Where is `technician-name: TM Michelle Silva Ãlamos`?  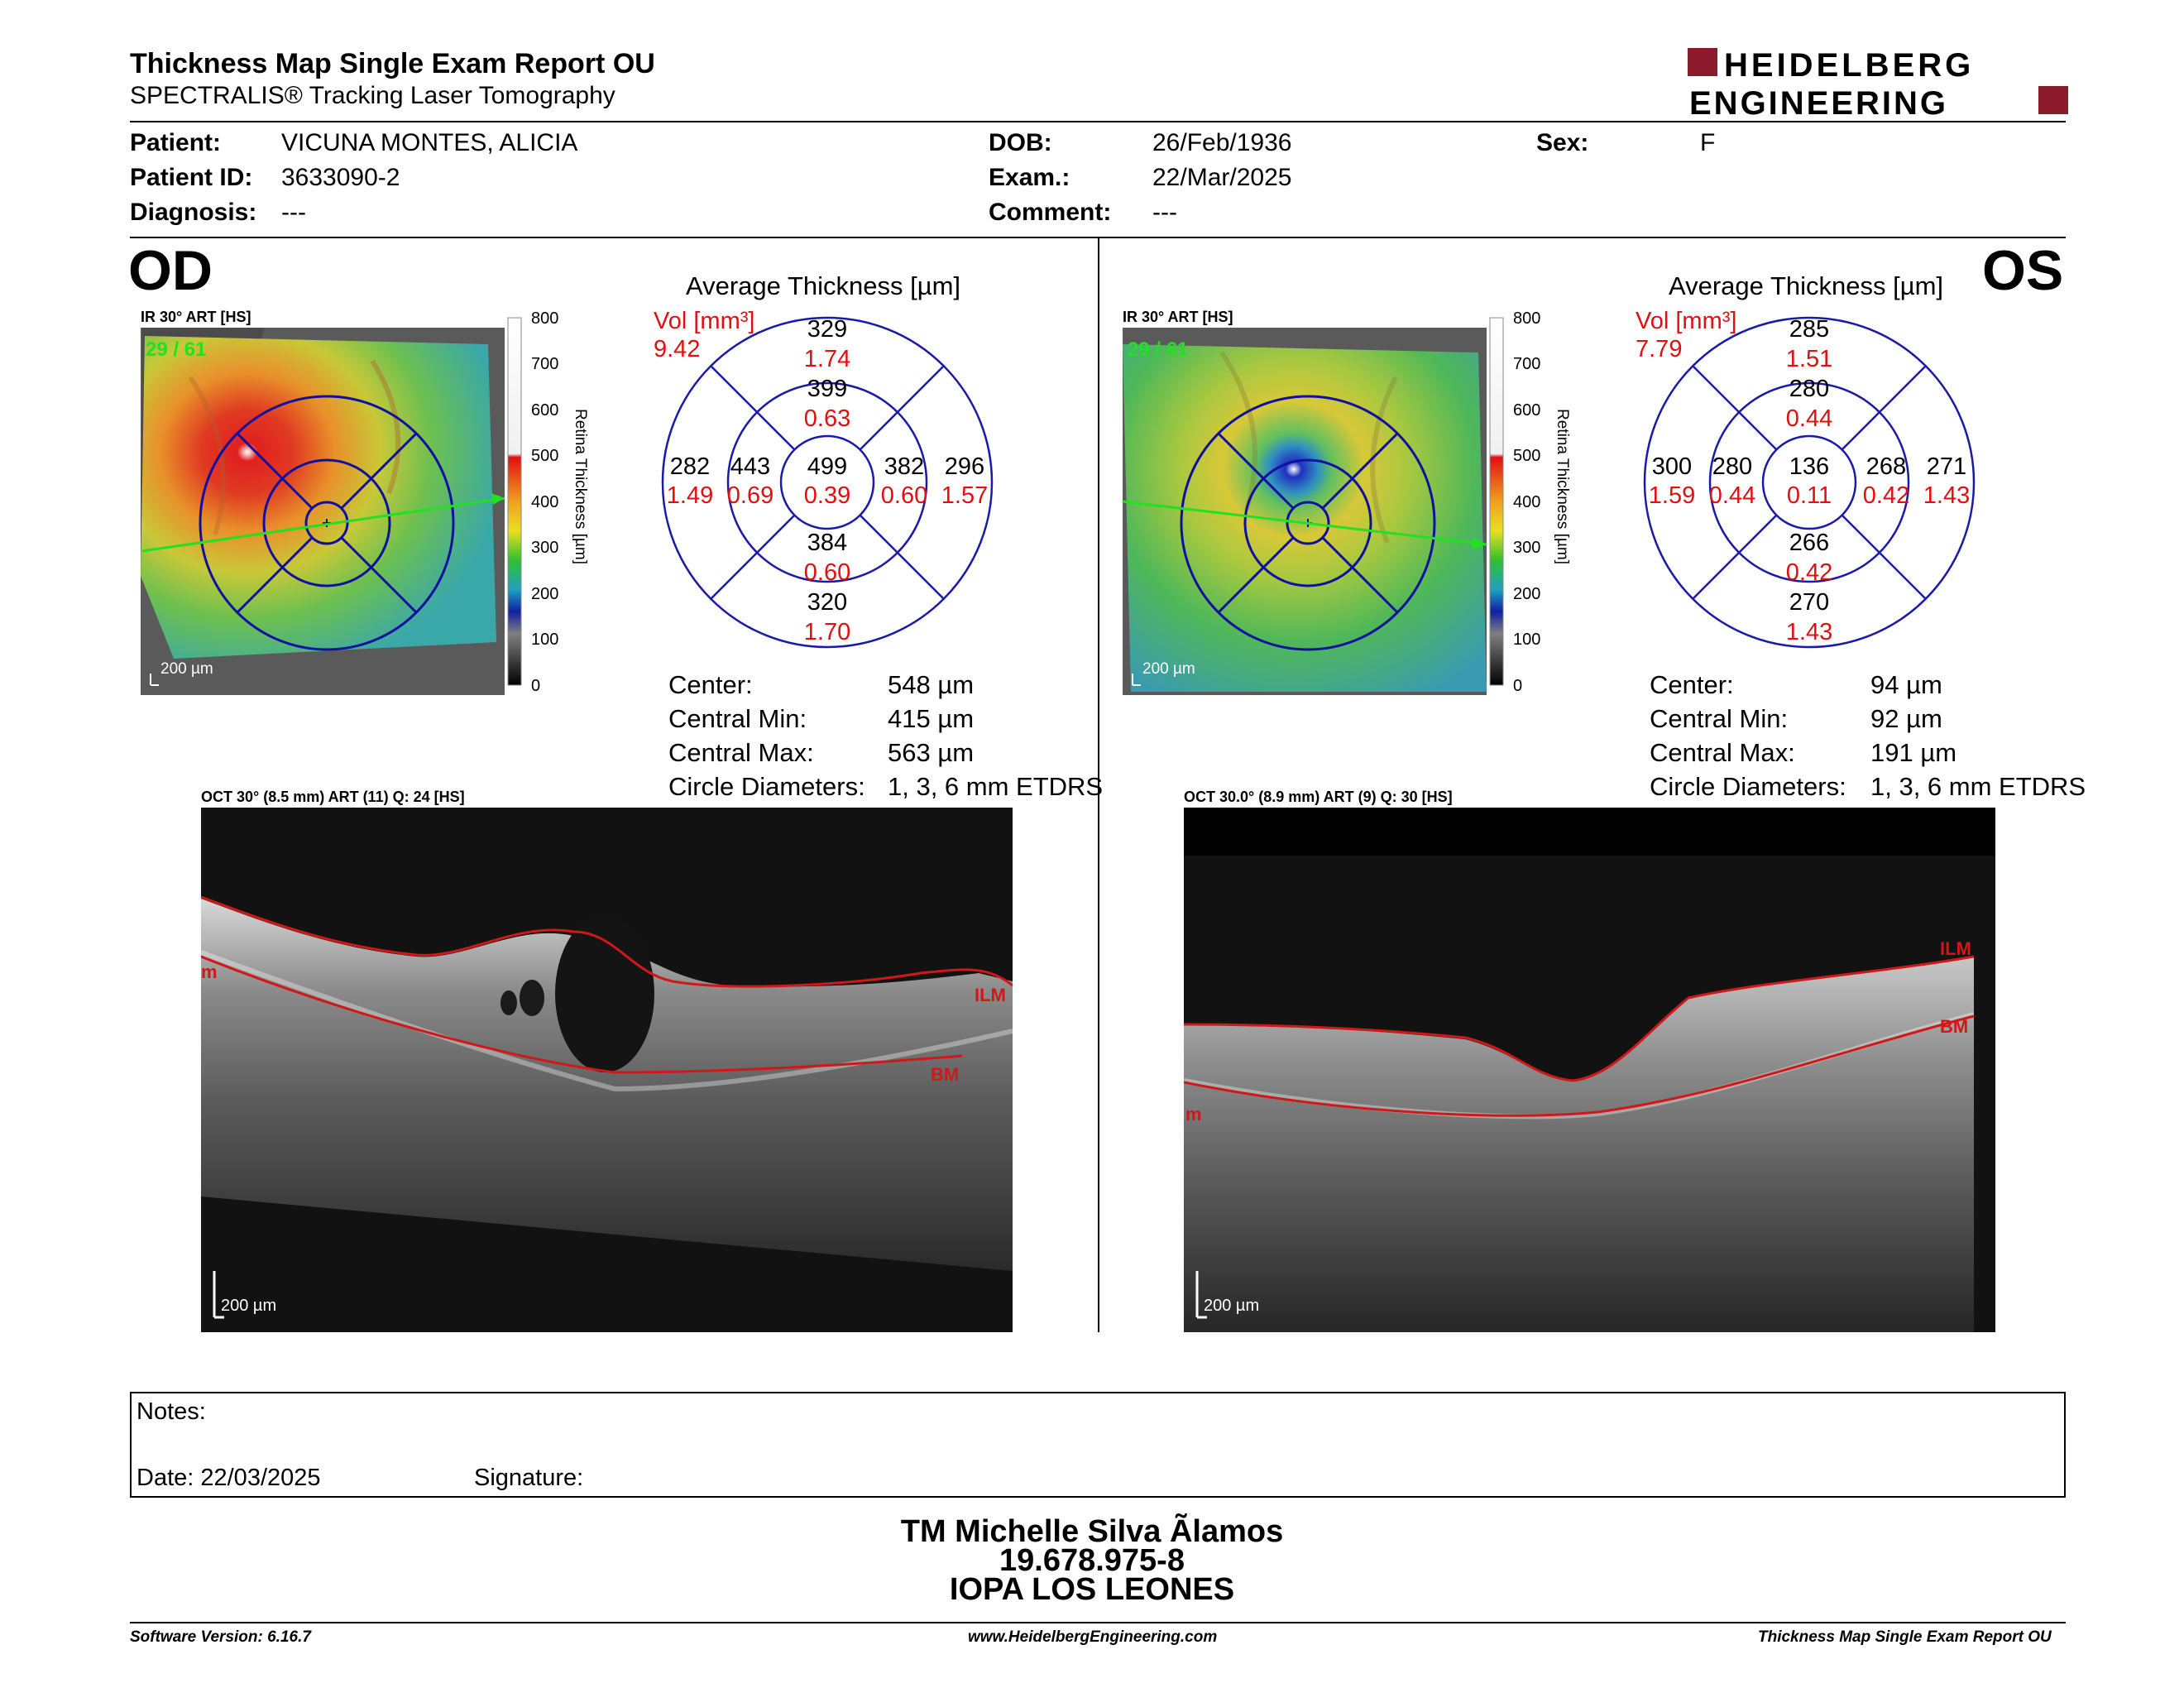
technician-name: TM Michelle Silva Ãlamos is located at coordinates (1092, 1531).